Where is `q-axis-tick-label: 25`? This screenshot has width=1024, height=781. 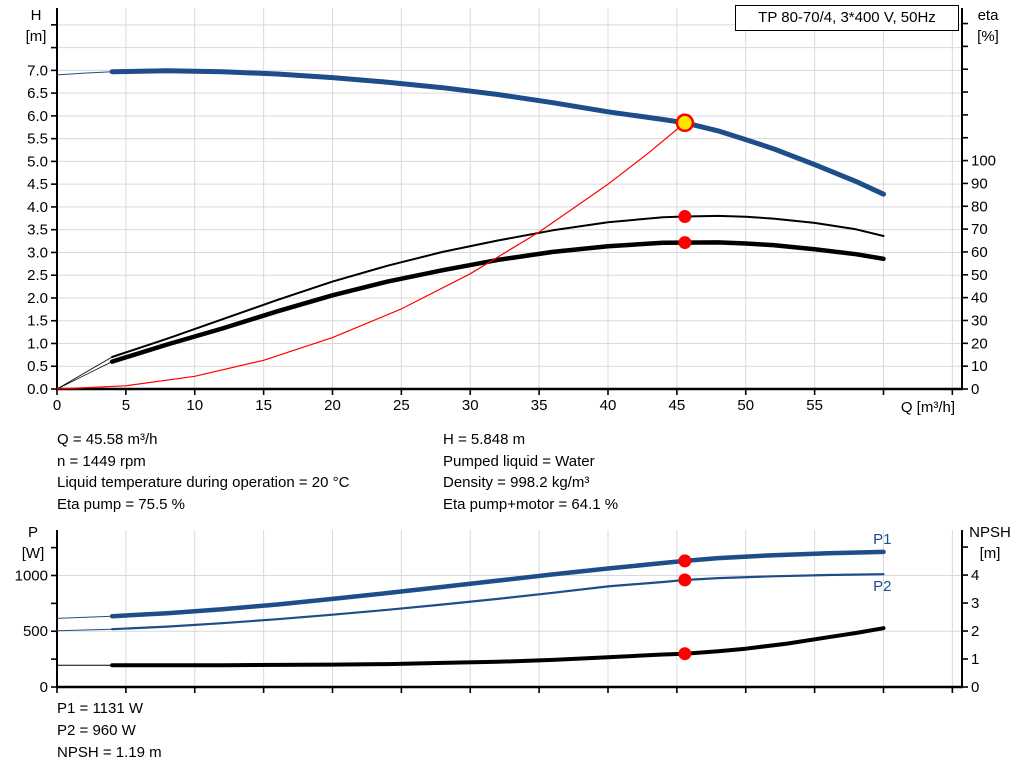
q-axis-tick-label: 25 is located at coordinates (401, 405).